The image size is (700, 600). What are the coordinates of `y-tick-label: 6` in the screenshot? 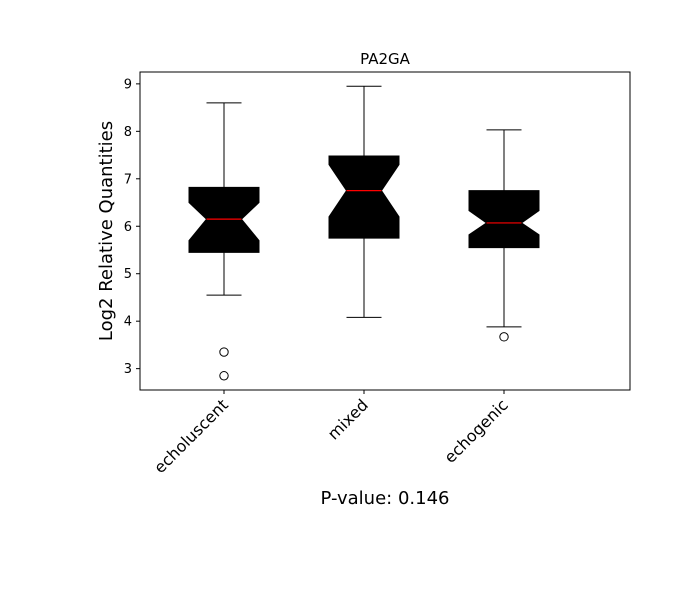 It's located at (128, 227).